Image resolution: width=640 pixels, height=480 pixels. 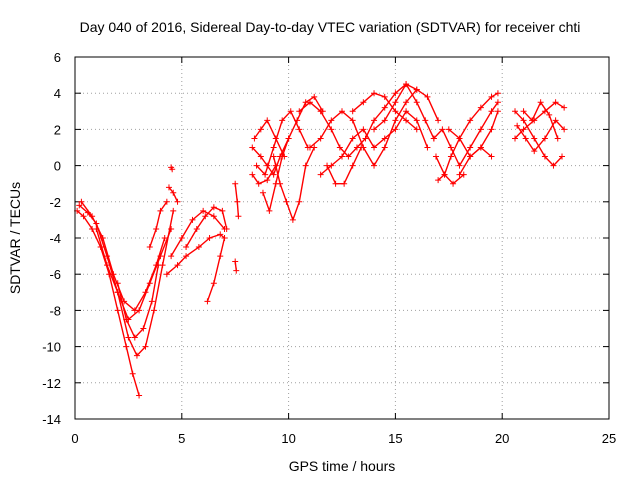 What do you see at coordinates (288, 438) in the screenshot?
I see `x-tick-label: 10` at bounding box center [288, 438].